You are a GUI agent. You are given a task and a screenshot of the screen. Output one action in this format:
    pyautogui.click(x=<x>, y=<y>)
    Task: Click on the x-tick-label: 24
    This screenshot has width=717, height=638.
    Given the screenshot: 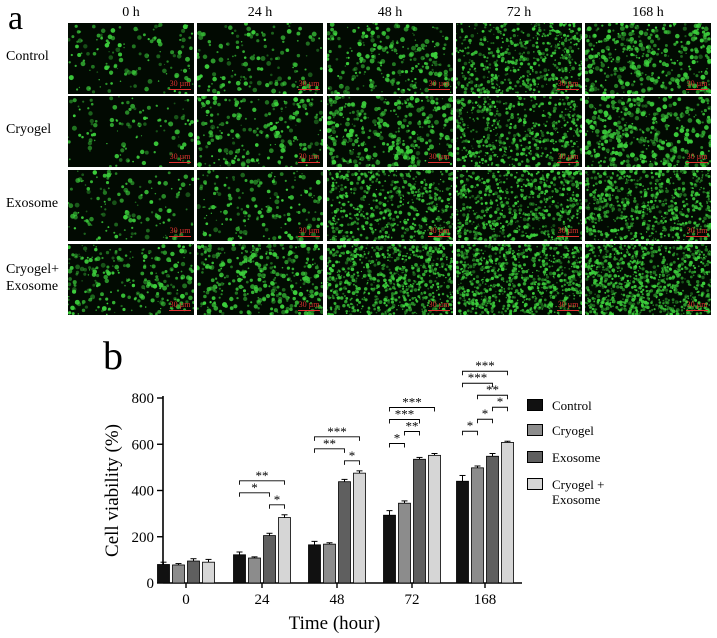 What is the action you would take?
    pyautogui.click(x=263, y=600)
    